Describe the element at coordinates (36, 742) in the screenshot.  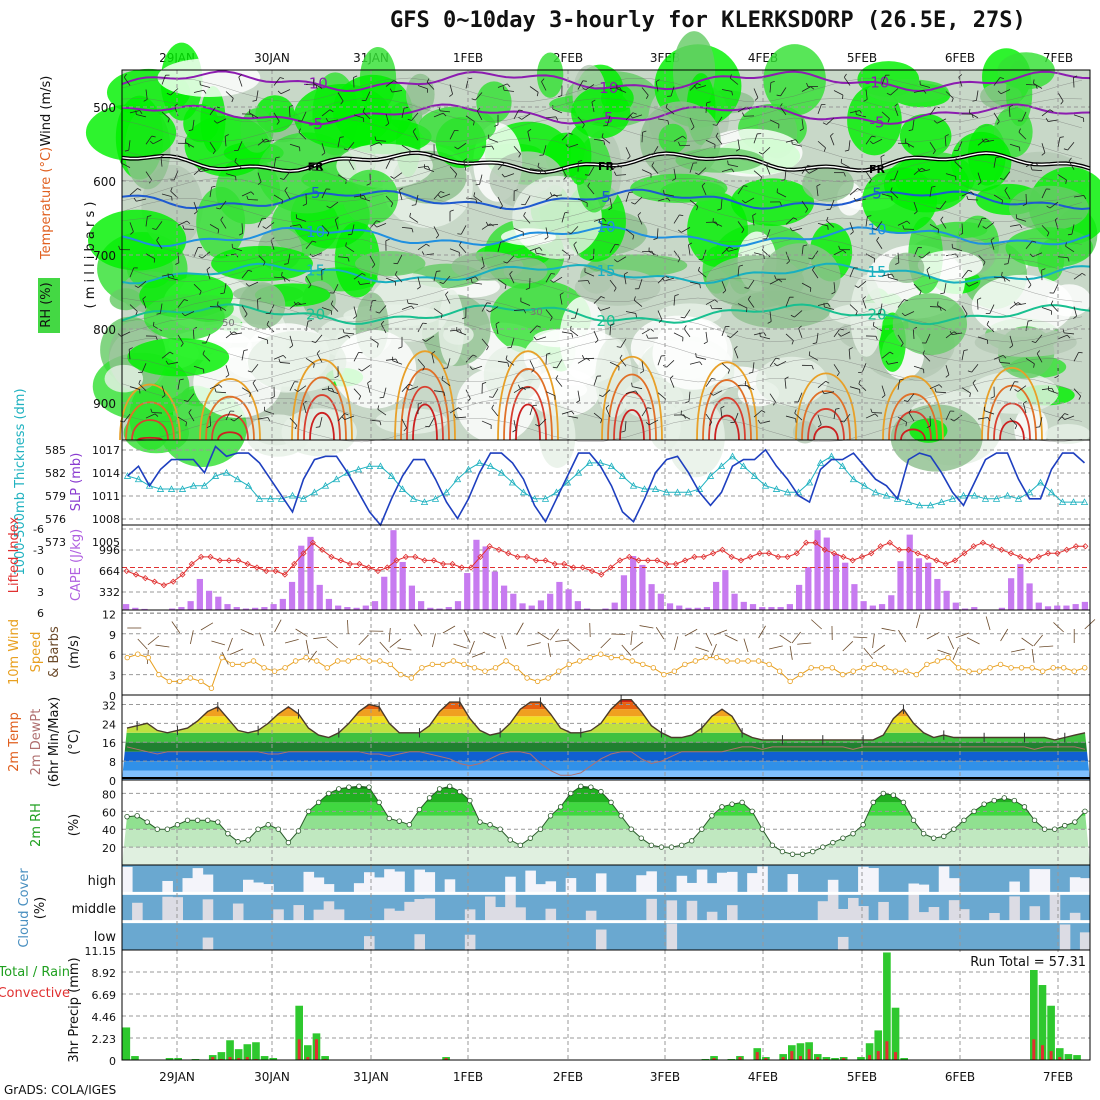
I see `temp-axis-label-b: 2m DewPt` at that location.